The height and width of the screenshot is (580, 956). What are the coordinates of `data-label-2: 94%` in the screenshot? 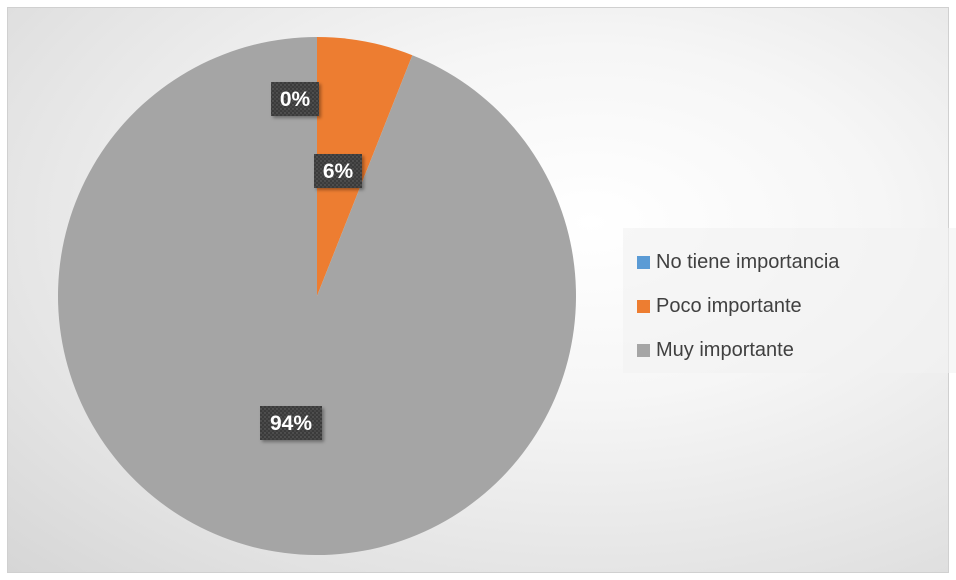 It's located at (291, 423).